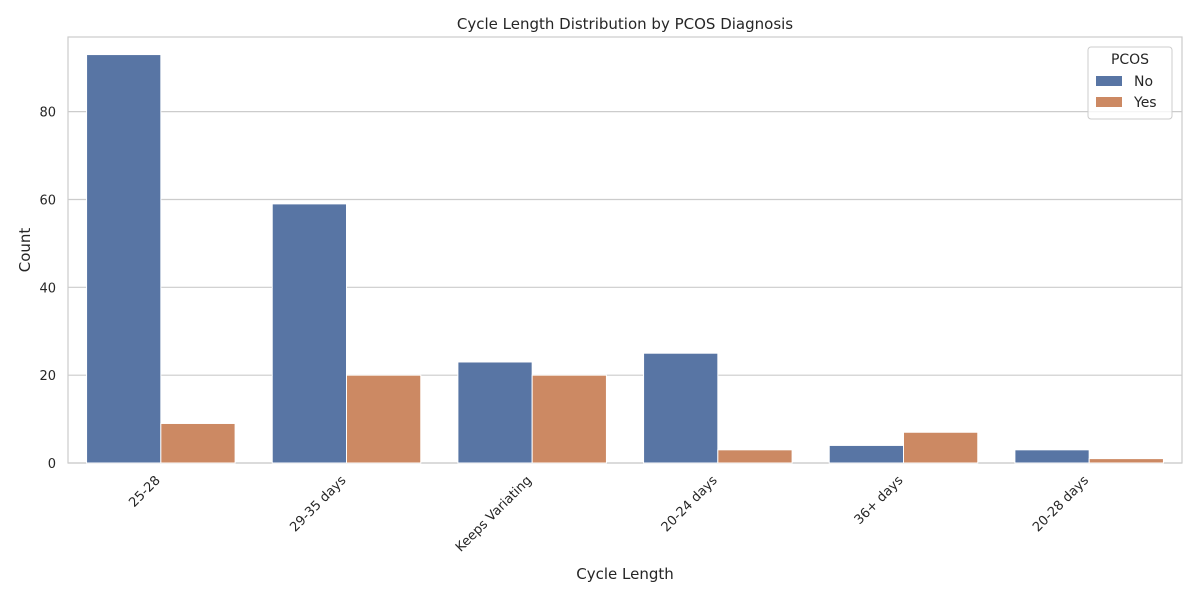 The height and width of the screenshot is (600, 1200). Describe the element at coordinates (47, 200) in the screenshot. I see `y-tick-label: 60` at that location.